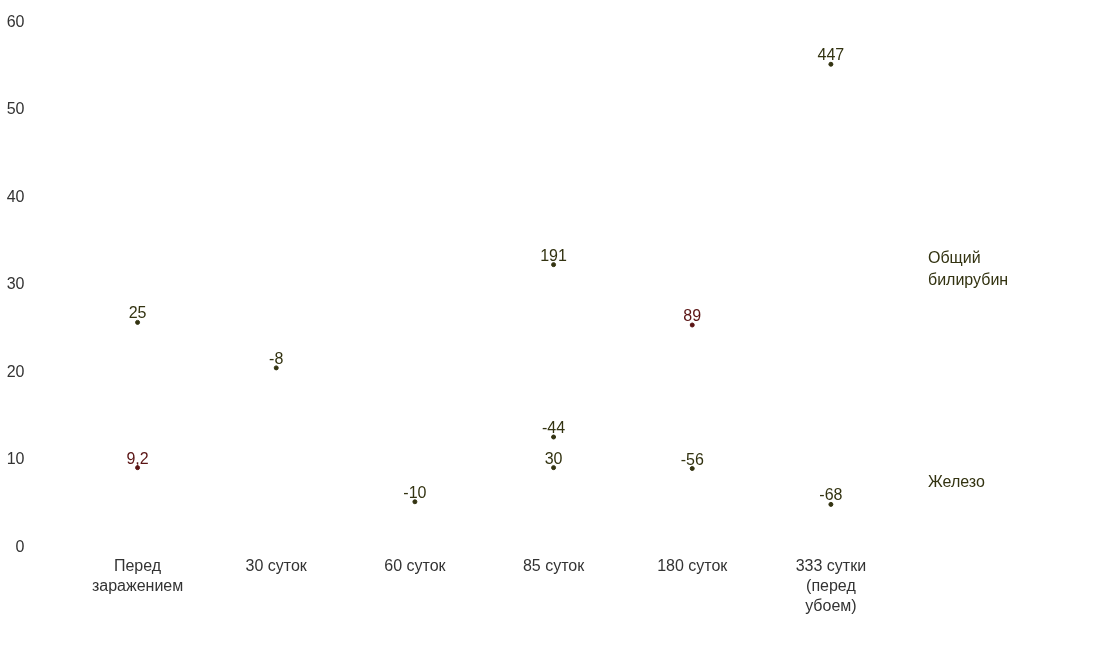 This screenshot has width=1098, height=666. I want to click on y-tick-label: 40, so click(15, 196).